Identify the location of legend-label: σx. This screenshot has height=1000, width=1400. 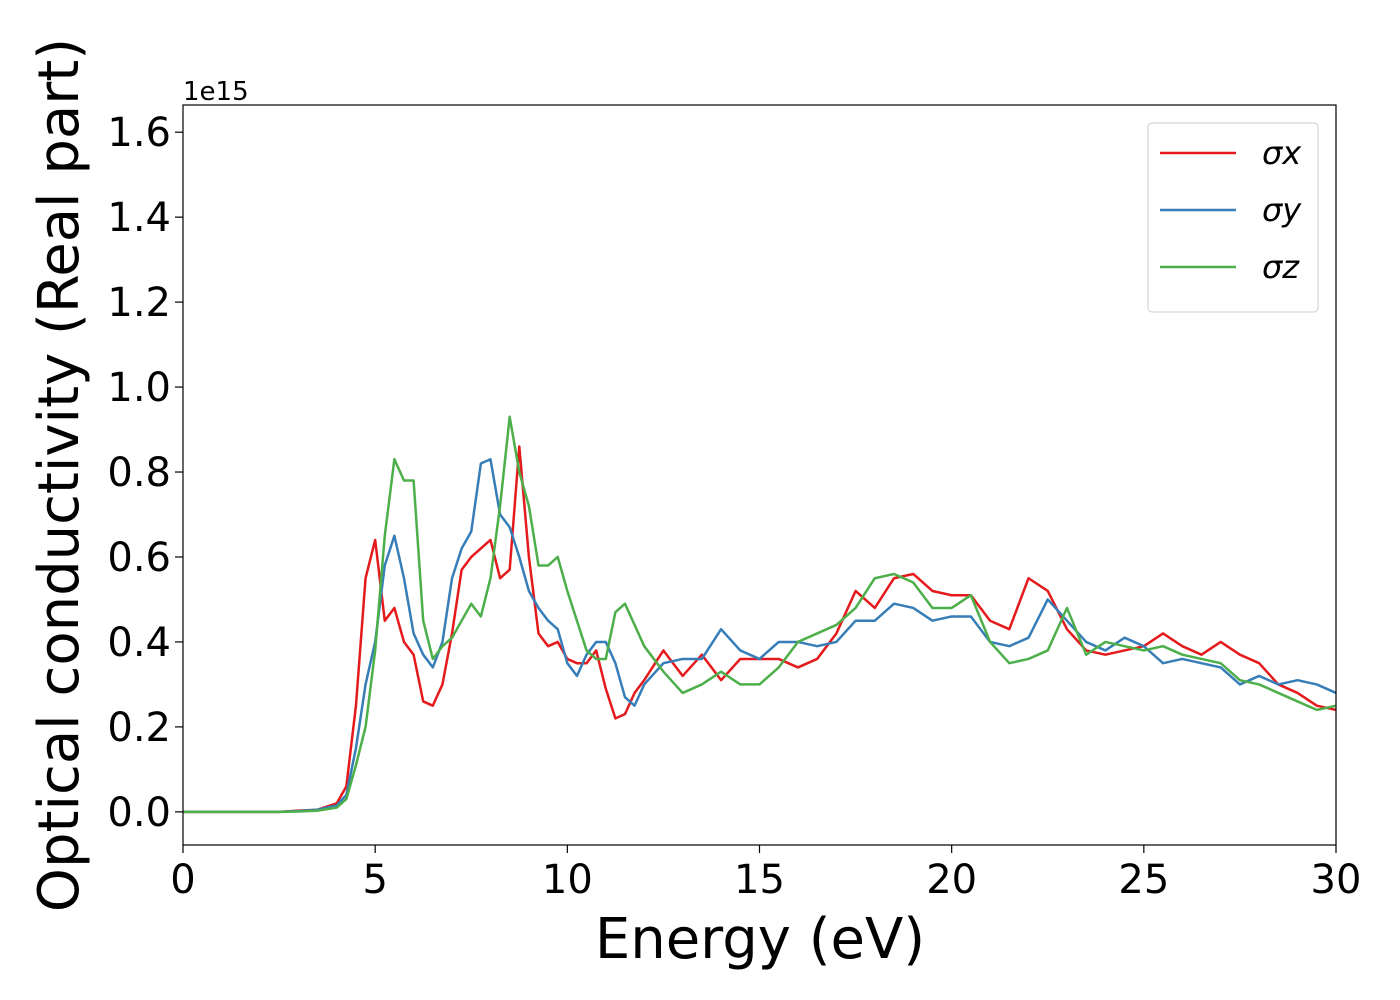
(1282, 153).